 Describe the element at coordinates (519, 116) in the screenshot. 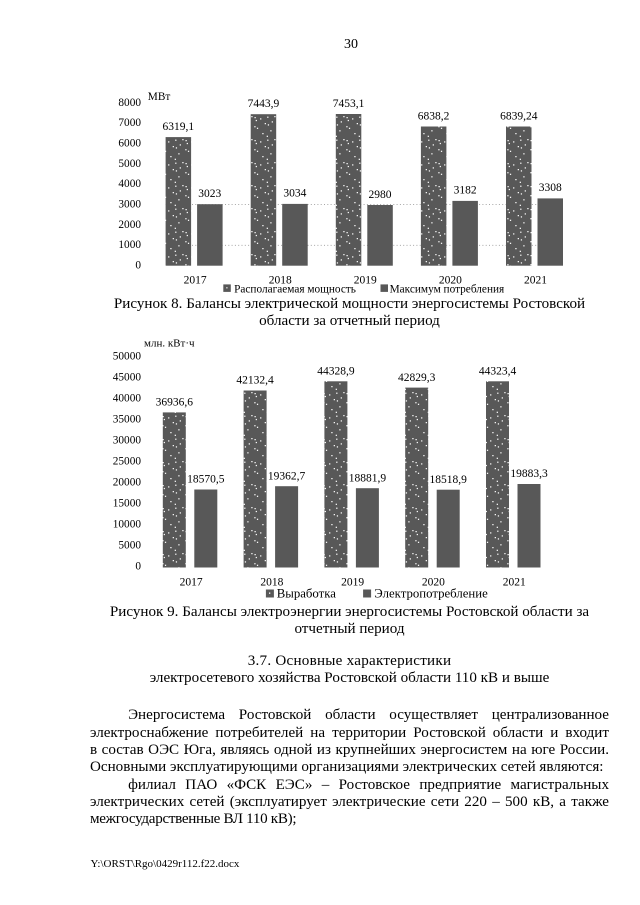

I see `svg-text: 6839,24` at that location.